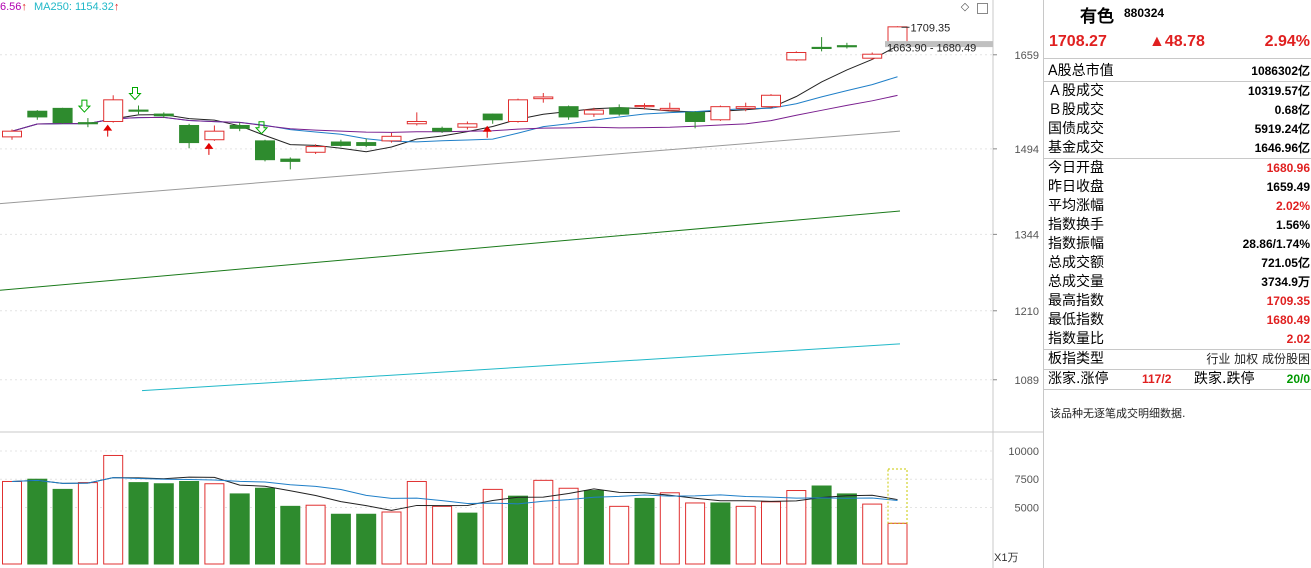 This screenshot has height=568, width=1311. I want to click on ma60-line, so click(450, 167).